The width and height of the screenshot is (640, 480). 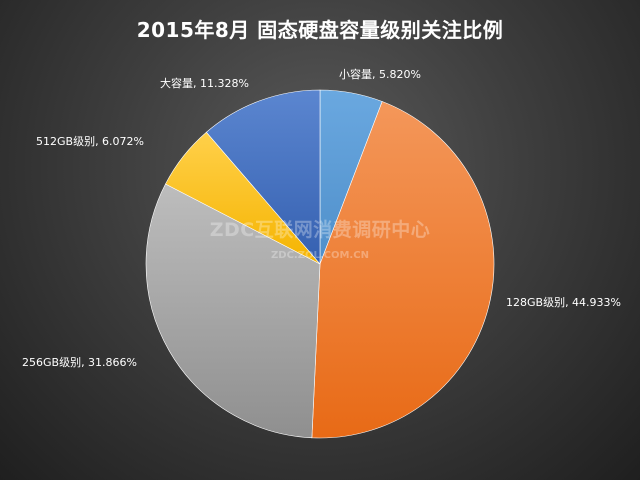 I want to click on slice-label-3: 256GB级别, 31.866%, so click(x=79, y=362).